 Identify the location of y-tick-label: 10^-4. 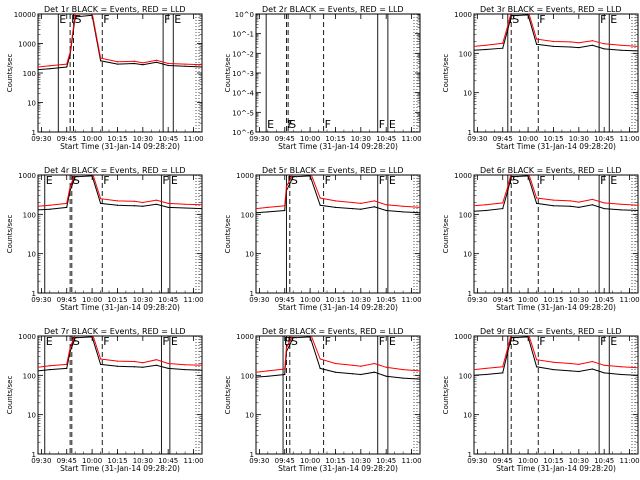
(243, 94).